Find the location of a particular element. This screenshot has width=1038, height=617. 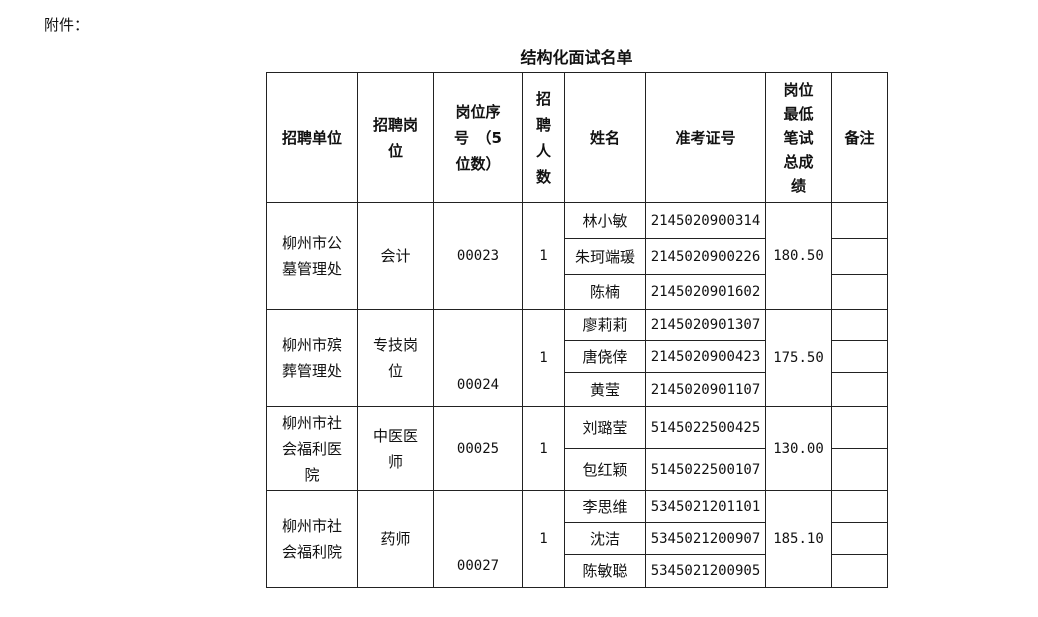

unit-cell: 柳州市社 会福利医 院 is located at coordinates (312, 448).